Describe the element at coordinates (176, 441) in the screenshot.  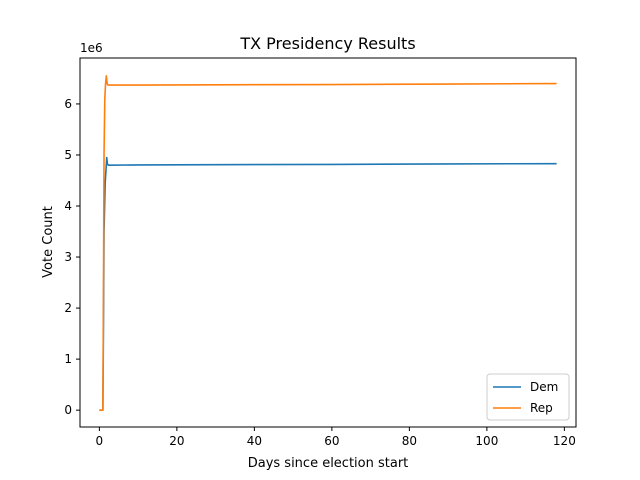
I see `x-tick-label: 20` at that location.